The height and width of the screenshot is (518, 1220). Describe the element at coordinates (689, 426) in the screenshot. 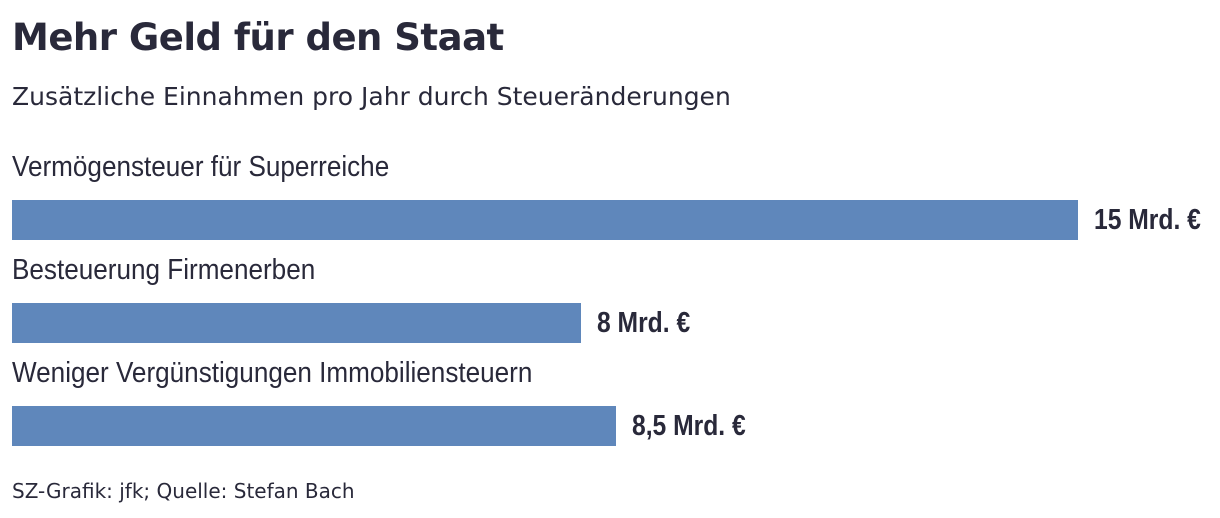

I see `value-label: 8,5 Mrd. €` at that location.